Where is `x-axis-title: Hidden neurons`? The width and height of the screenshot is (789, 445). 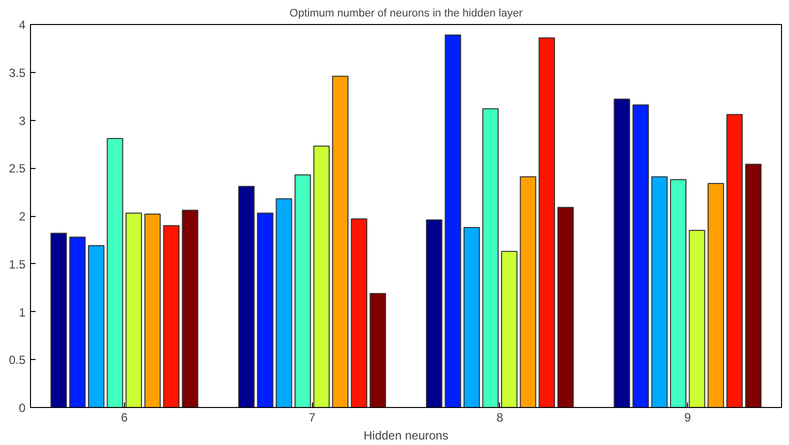
x-axis-title: Hidden neurons is located at coordinates (406, 435).